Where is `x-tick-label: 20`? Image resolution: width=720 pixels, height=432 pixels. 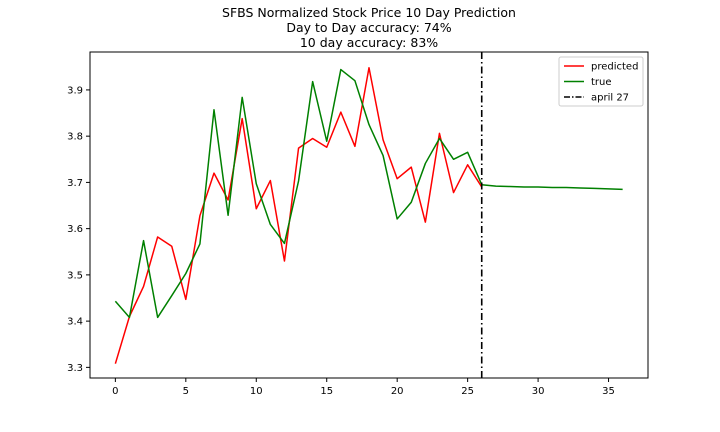 x-tick-label: 20 is located at coordinates (397, 391).